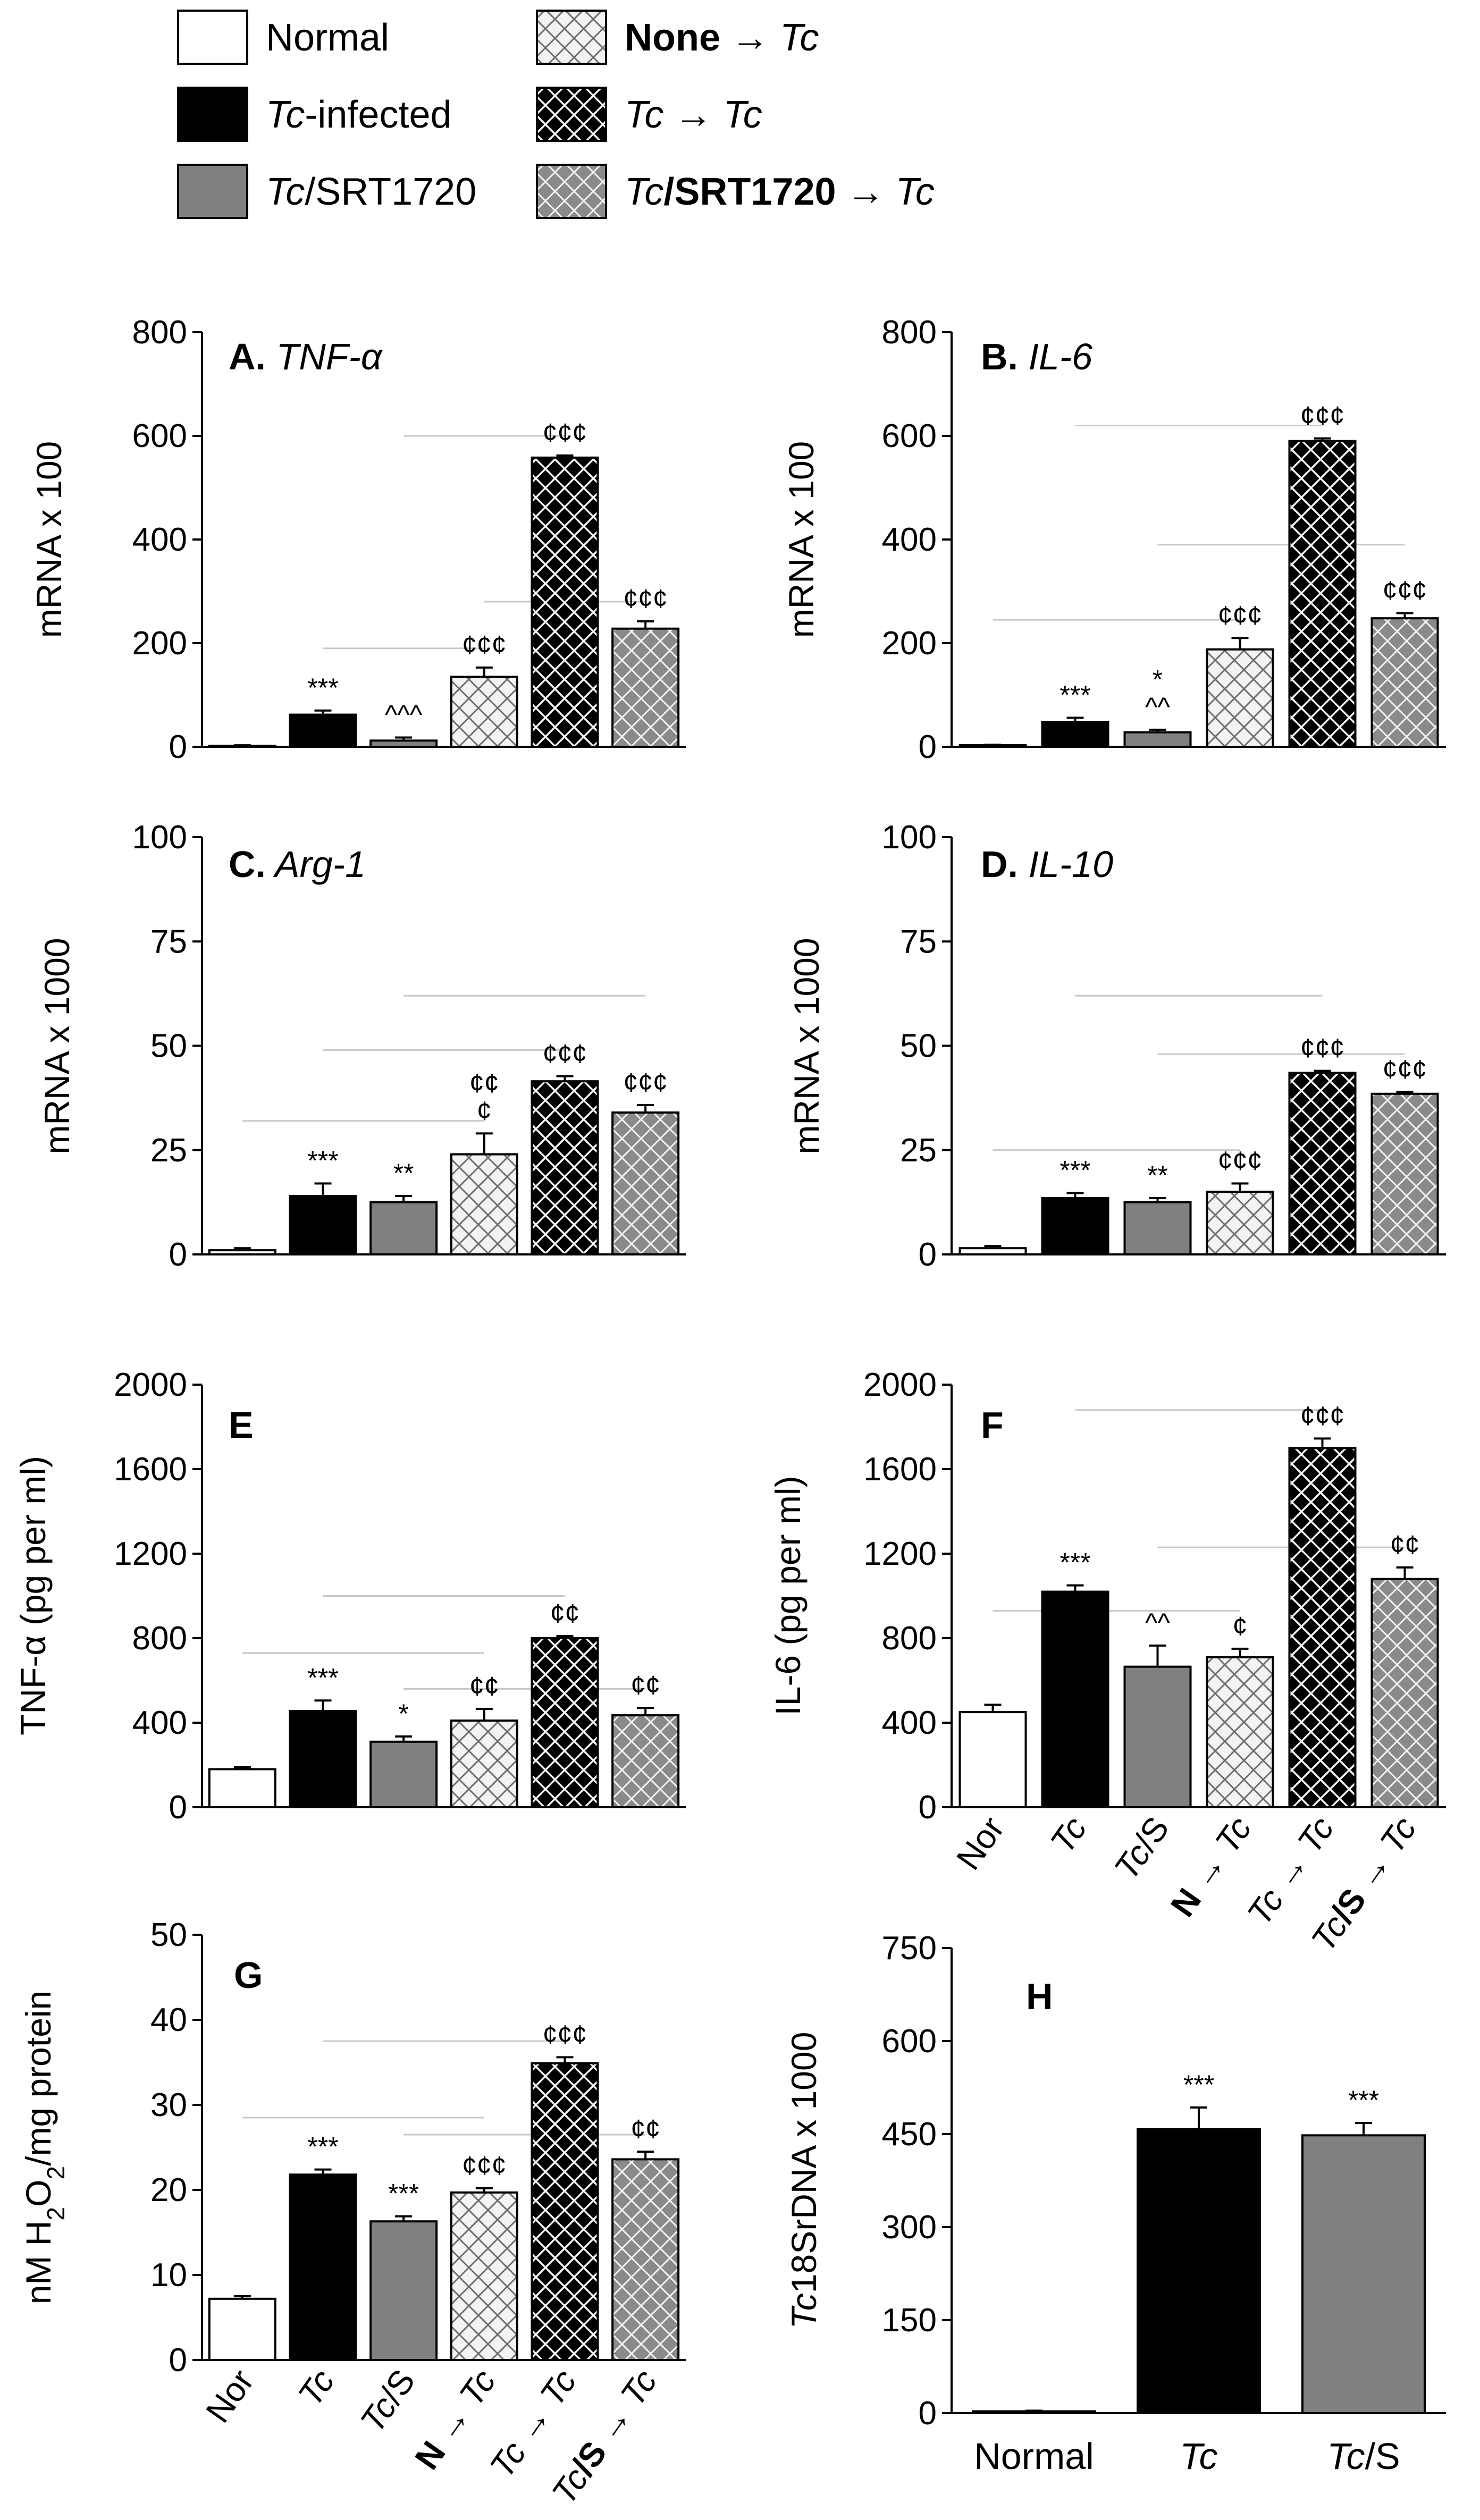  I want to click on legend-item-none_tc: None → Tc, so click(678, 37).